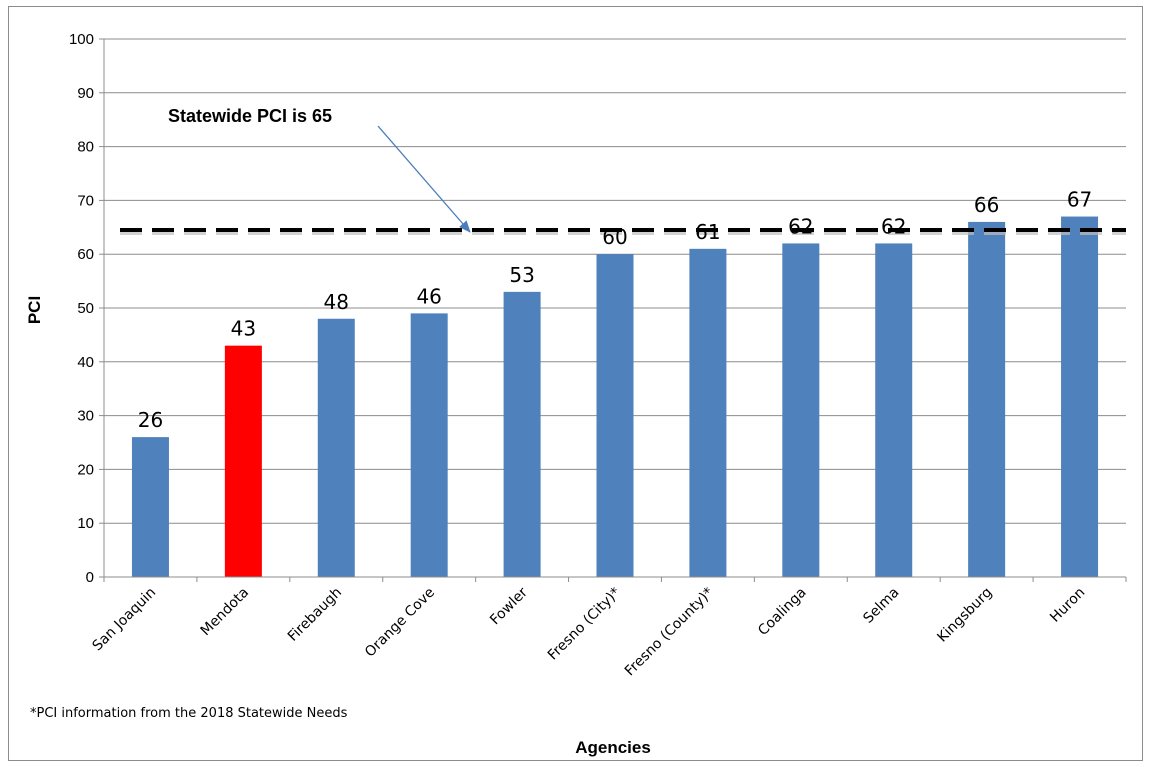 The width and height of the screenshot is (1151, 767). I want to click on statewide-annotation: Statewide PCI is 65, so click(250, 116).